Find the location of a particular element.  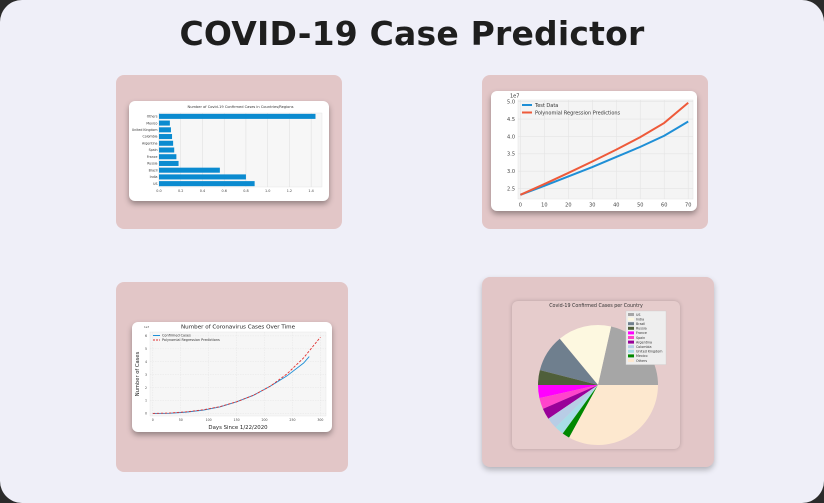

y-tick-label: 0 is located at coordinates (146, 414).